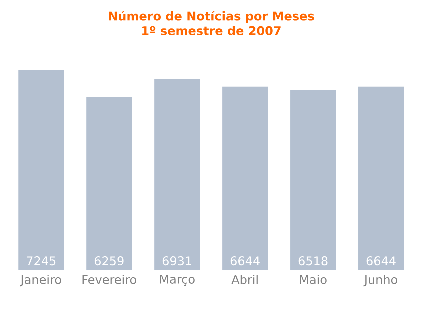 The width and height of the screenshot is (423, 321). Describe the element at coordinates (109, 261) in the screenshot. I see `data-label: 6259` at that location.